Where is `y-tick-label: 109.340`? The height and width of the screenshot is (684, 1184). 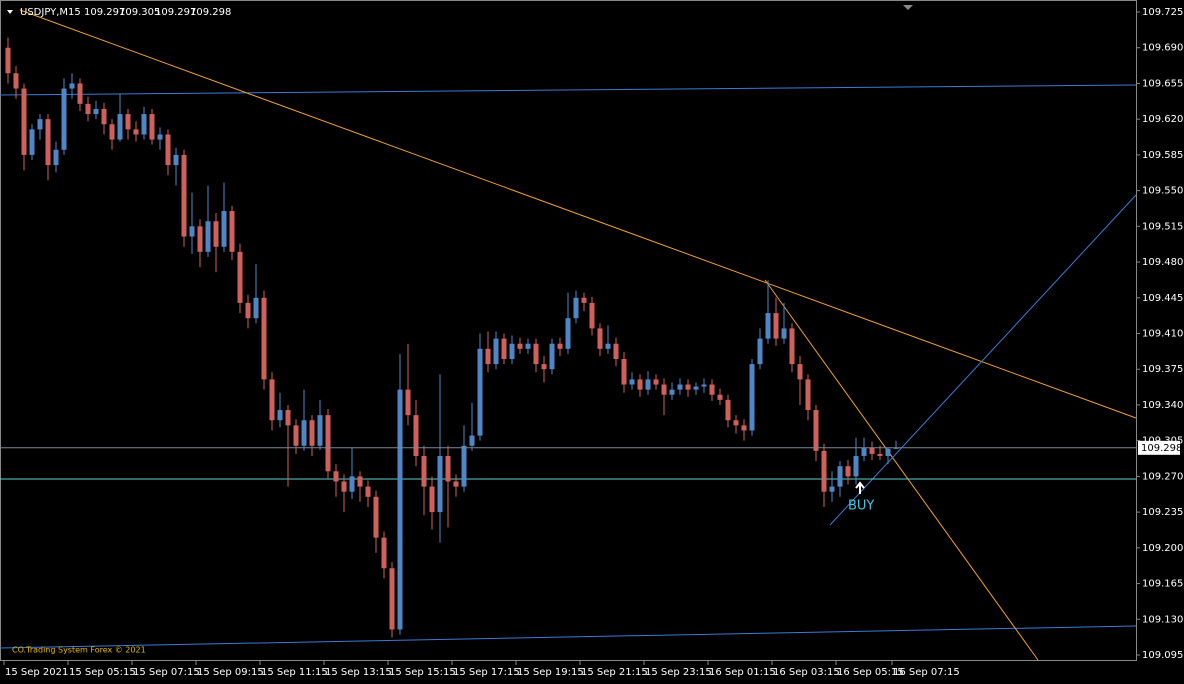 y-tick-label: 109.340 is located at coordinates (1162, 405).